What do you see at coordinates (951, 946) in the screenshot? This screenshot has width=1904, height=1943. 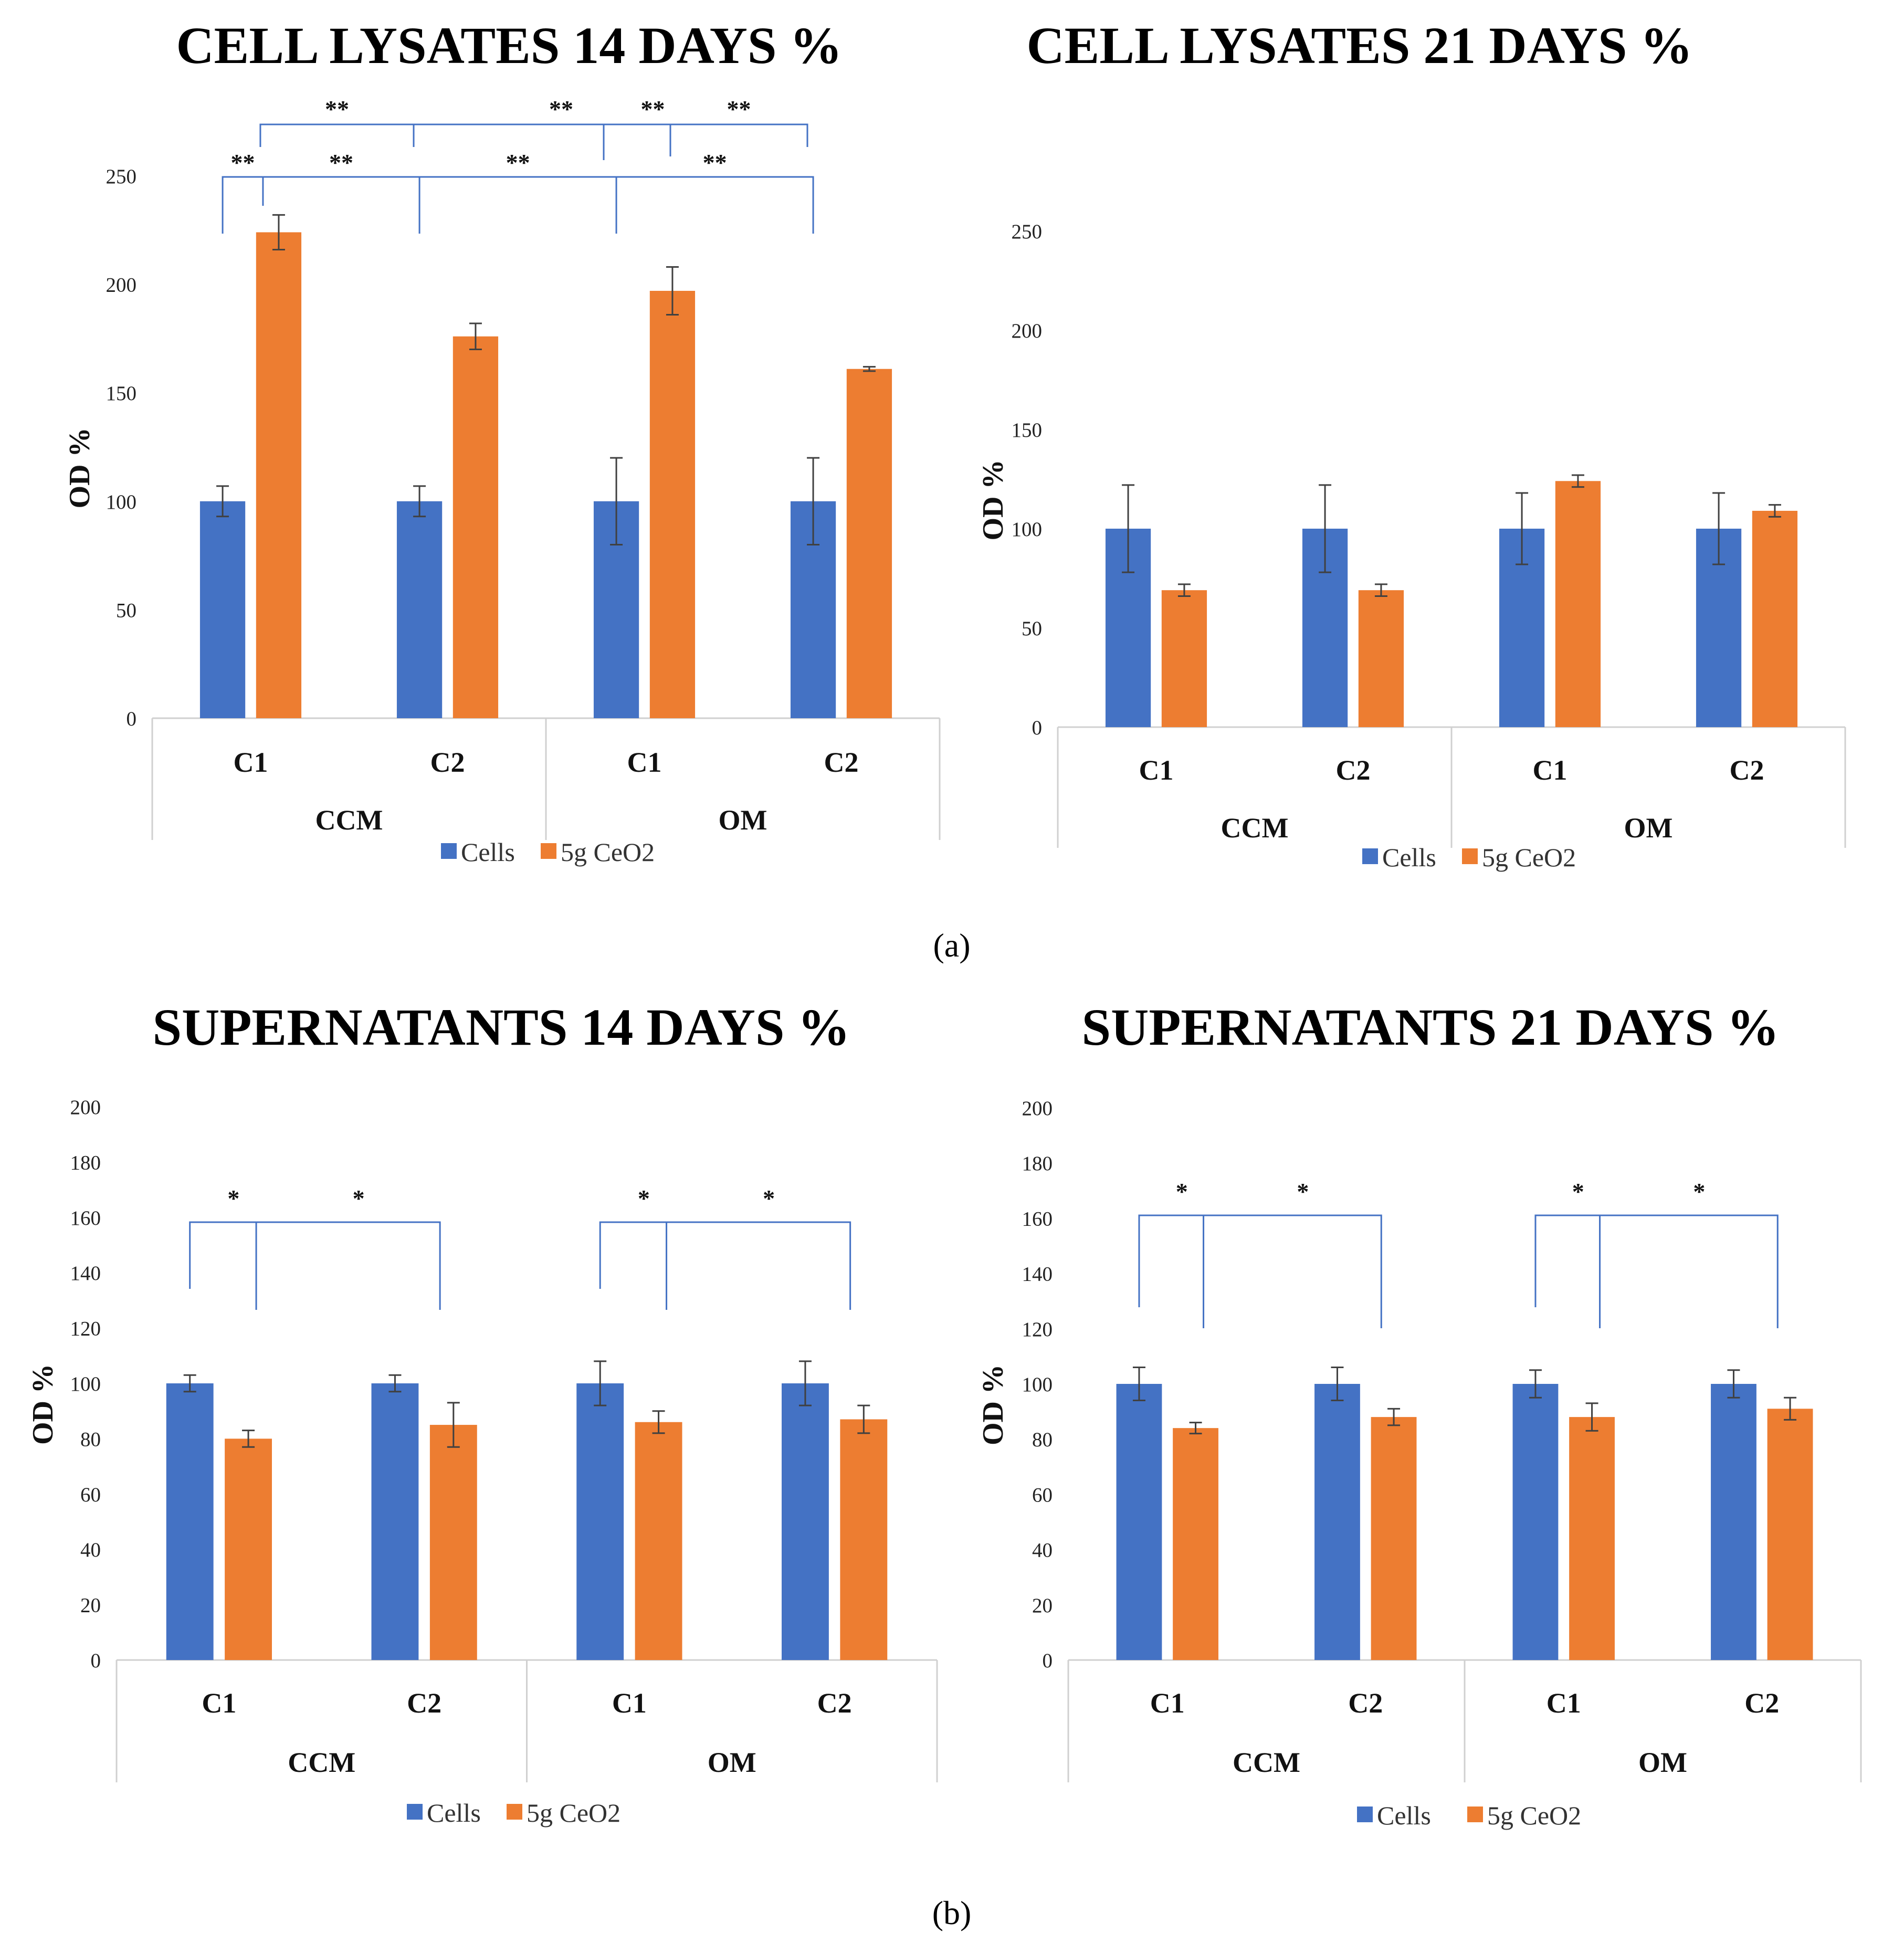 I see `panel-label-a: (a)` at bounding box center [951, 946].